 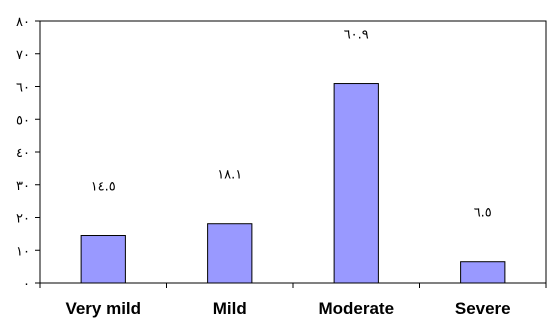 What do you see at coordinates (103, 187) in the screenshot?
I see `data-label: ١٤.٥` at bounding box center [103, 187].